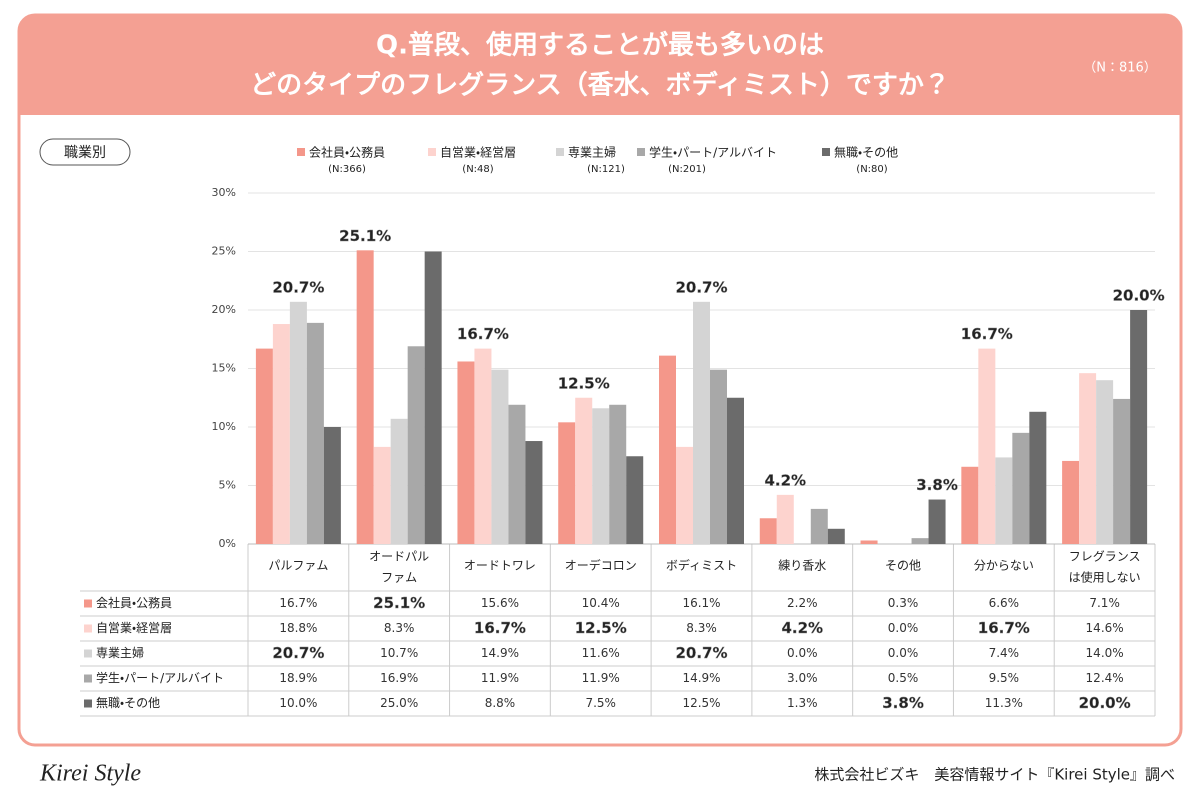 The image size is (1200, 800). Describe the element at coordinates (227, 485) in the screenshot. I see `y-tick-label: 5%` at that location.